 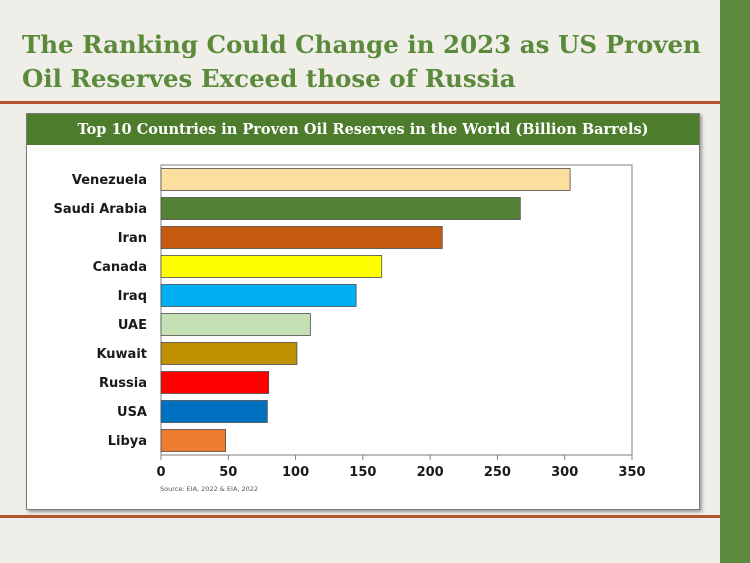 What do you see at coordinates (100, 209) in the screenshot?
I see `category-label: Saudi Arabia` at bounding box center [100, 209].